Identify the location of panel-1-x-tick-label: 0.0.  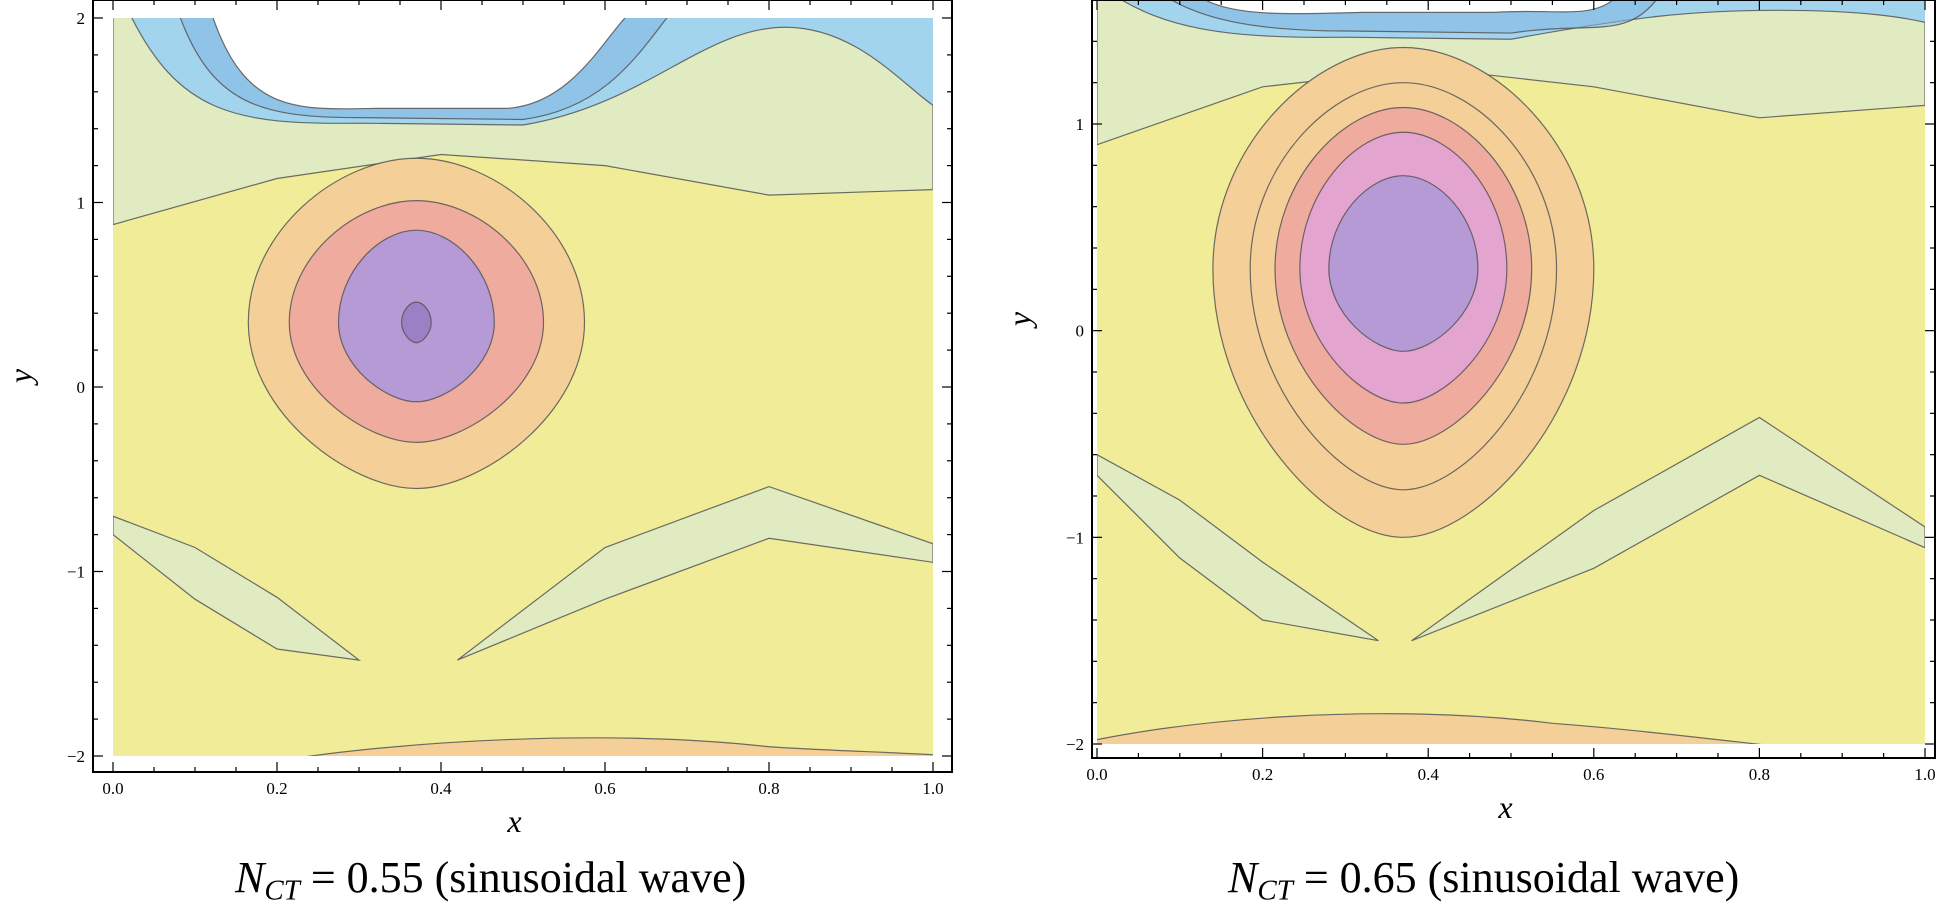
(112, 788).